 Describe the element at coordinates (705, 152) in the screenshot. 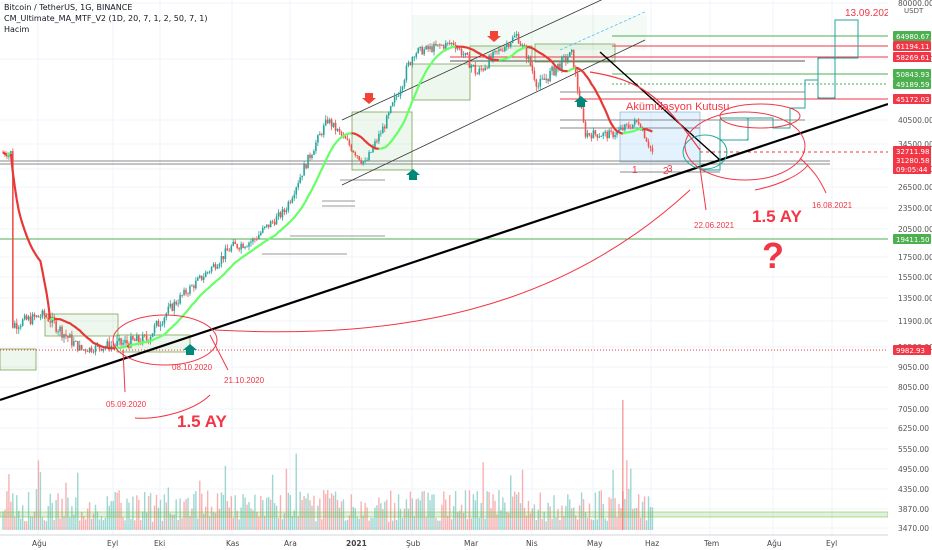

I see `circle-small` at that location.